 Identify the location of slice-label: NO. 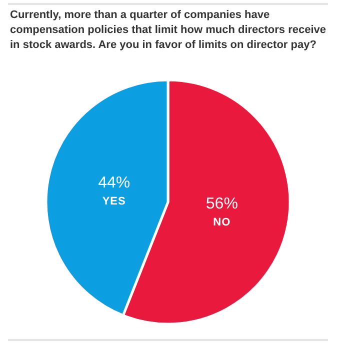
(222, 222).